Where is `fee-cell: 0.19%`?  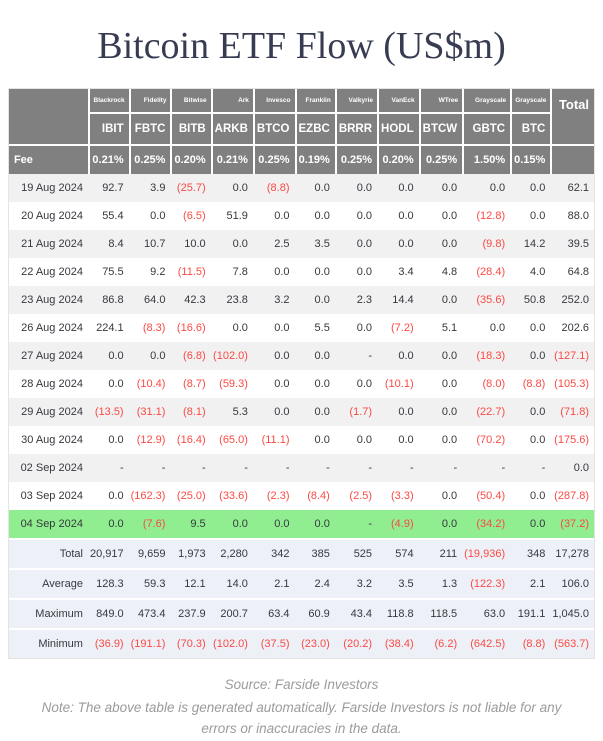 fee-cell: 0.19% is located at coordinates (314, 160).